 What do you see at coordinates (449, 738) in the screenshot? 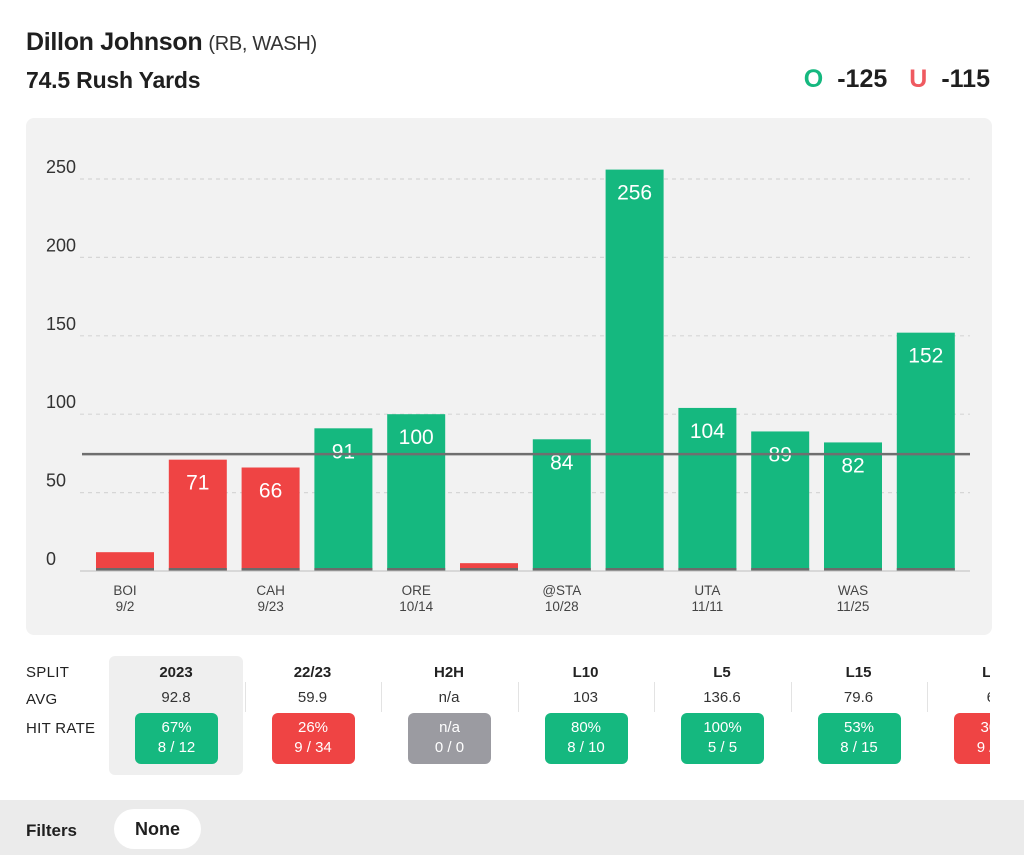
I see `hit-rate-pill: n/a 0 / 0` at bounding box center [449, 738].